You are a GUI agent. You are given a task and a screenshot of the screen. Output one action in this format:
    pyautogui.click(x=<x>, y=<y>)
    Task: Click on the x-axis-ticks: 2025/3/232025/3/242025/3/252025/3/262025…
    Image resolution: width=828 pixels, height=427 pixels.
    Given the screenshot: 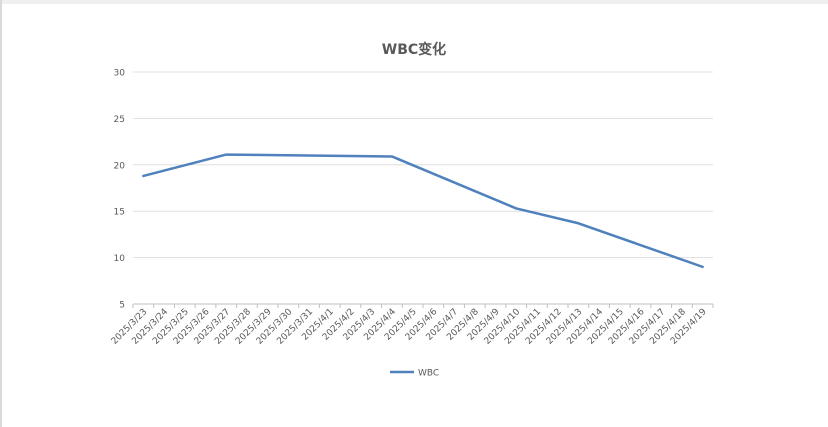 What is the action you would take?
    pyautogui.click(x=409, y=327)
    